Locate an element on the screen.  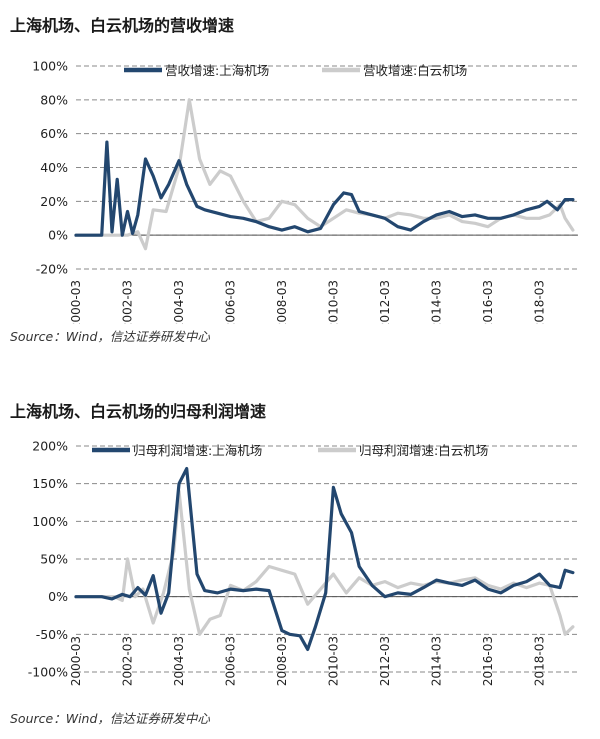
y-tick-label: 60% is located at coordinates (54, 133).